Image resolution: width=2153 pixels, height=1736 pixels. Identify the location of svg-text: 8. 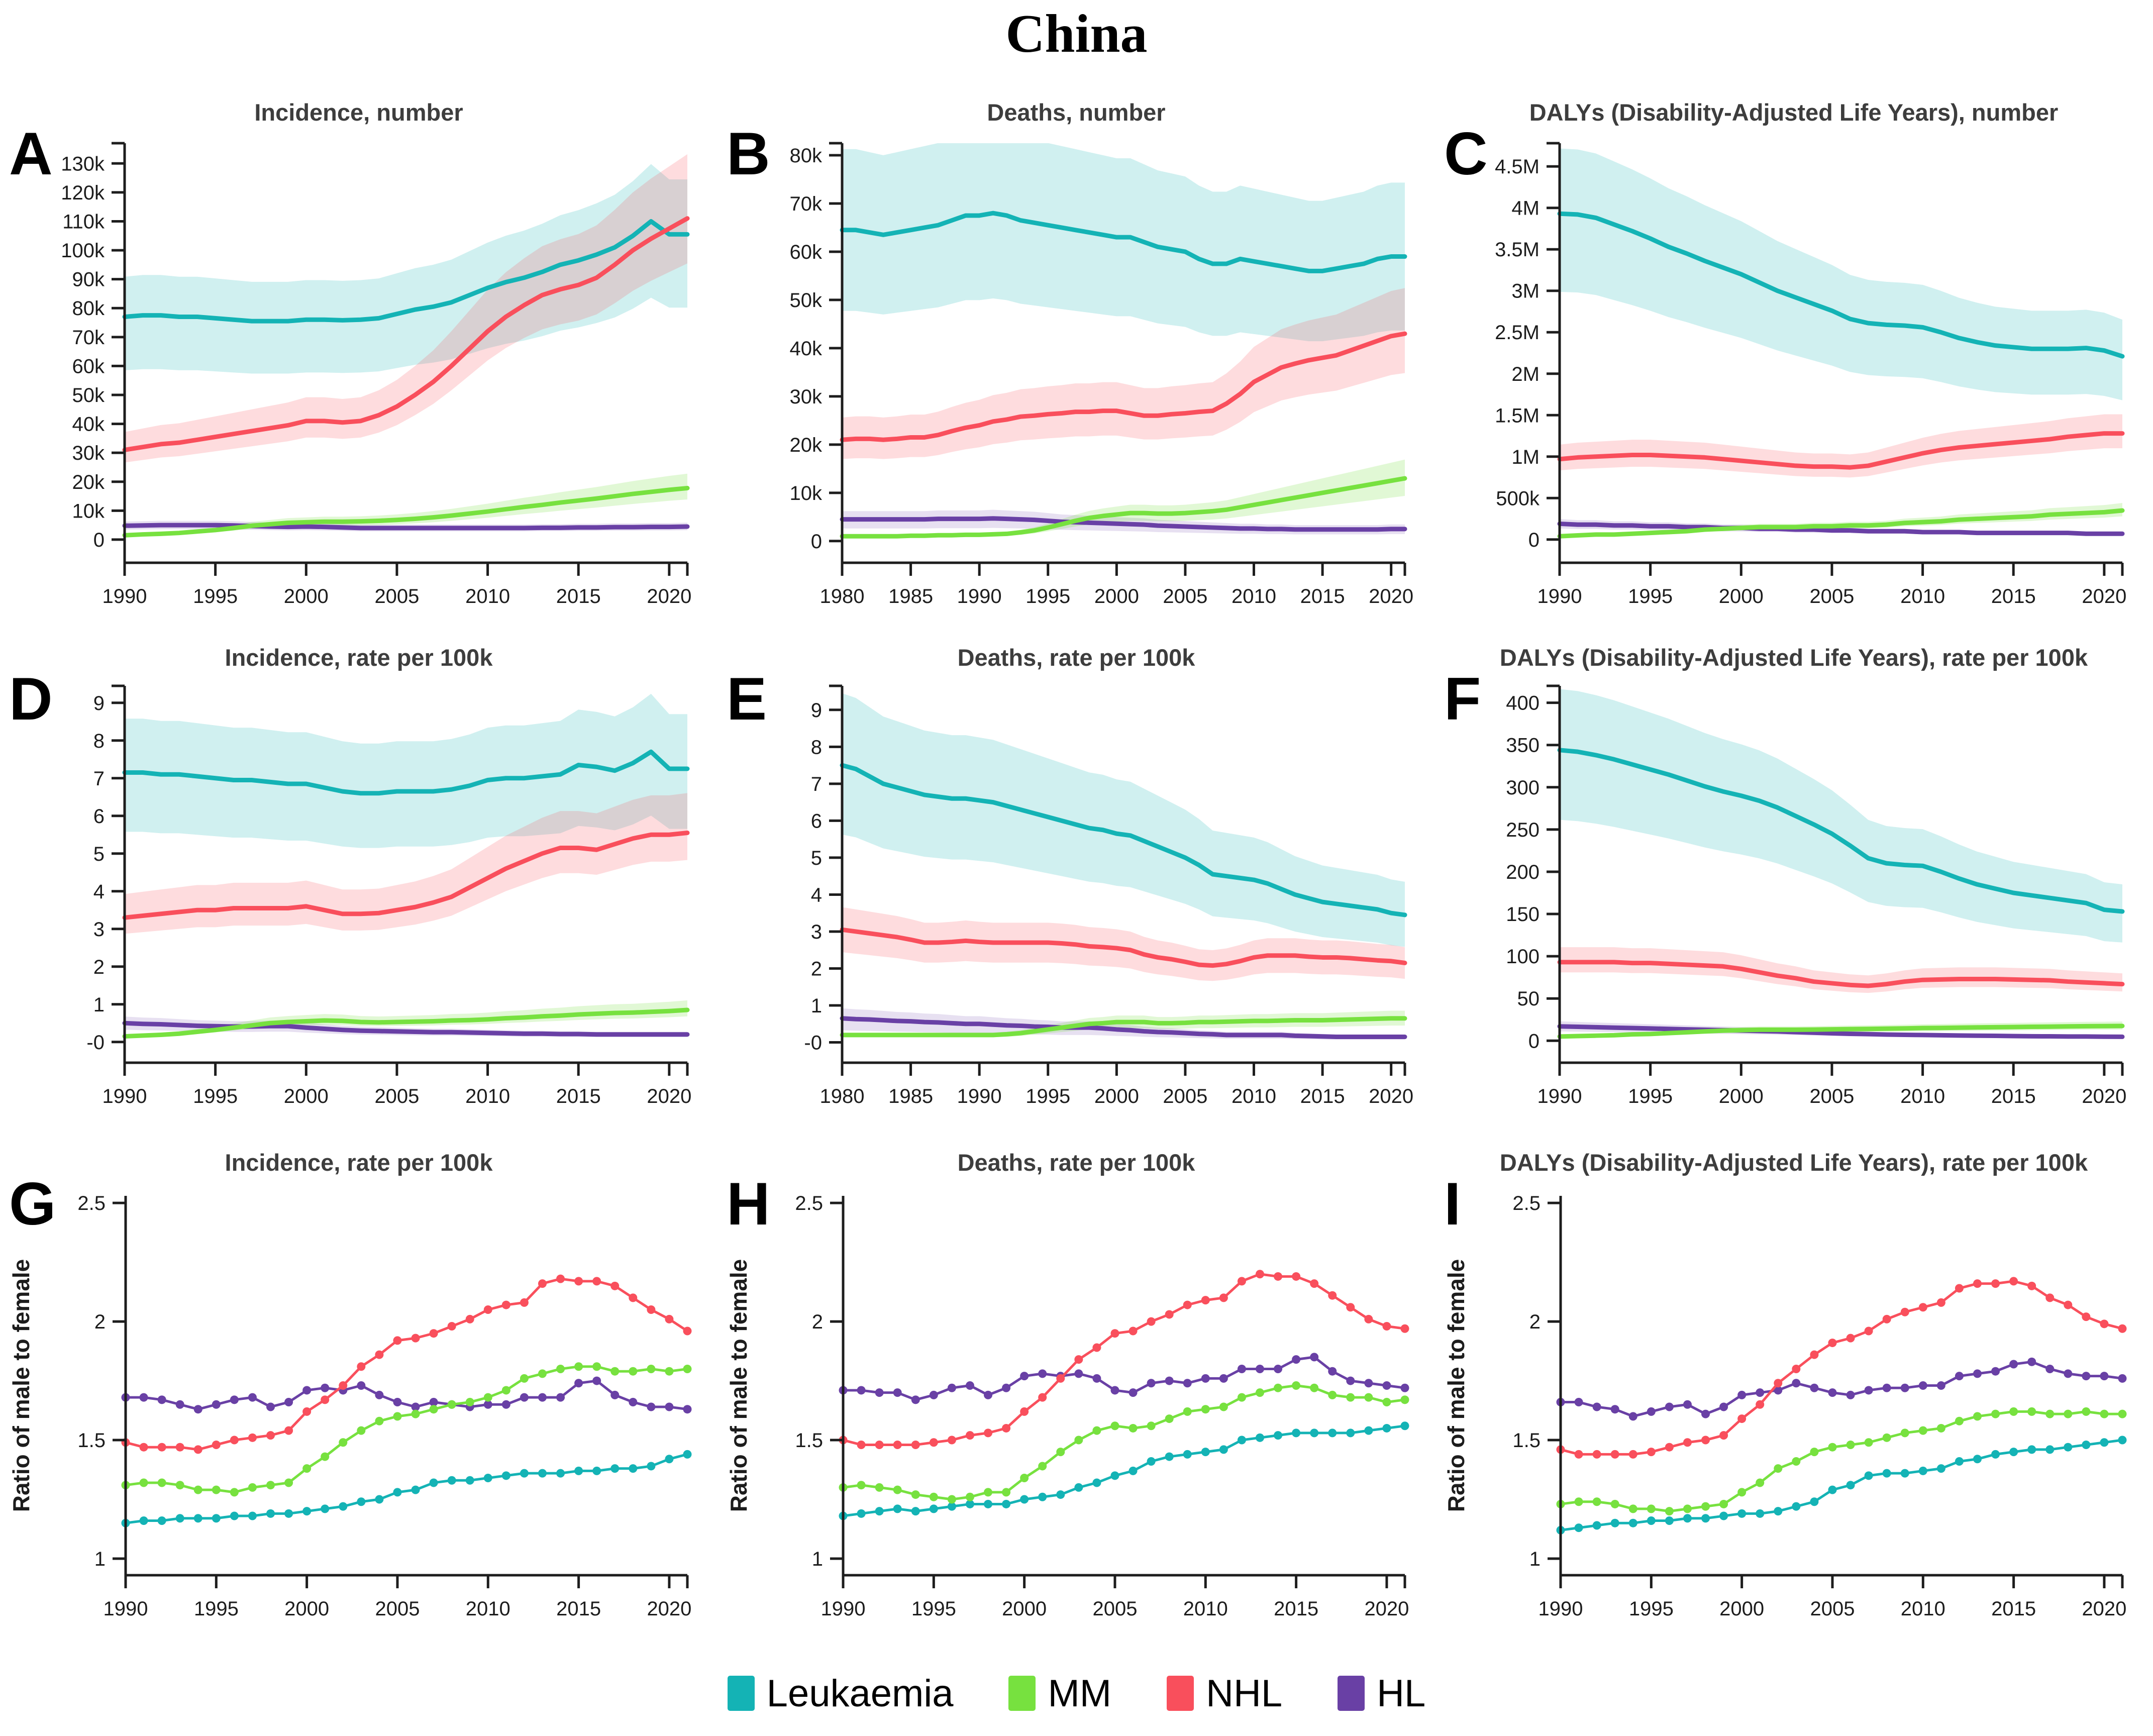
(99, 741).